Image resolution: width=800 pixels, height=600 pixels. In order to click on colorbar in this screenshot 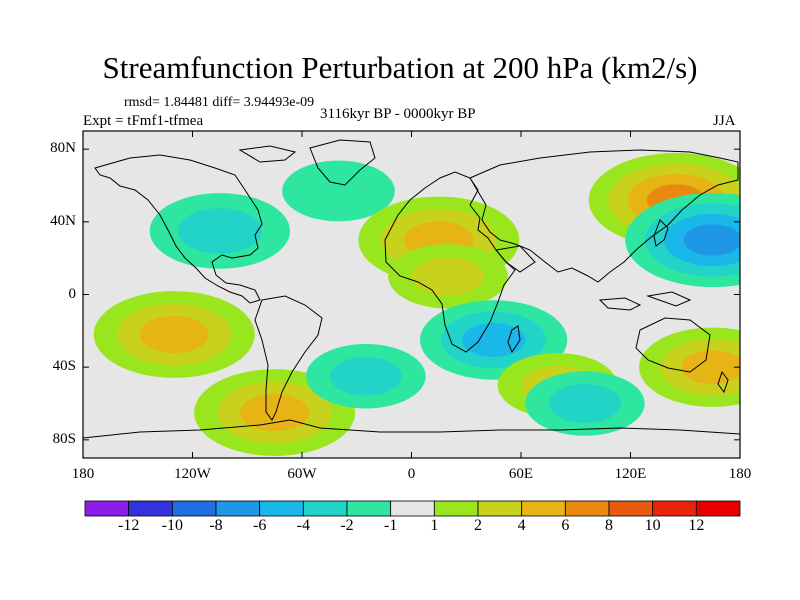, I will do `click(412, 508)`.